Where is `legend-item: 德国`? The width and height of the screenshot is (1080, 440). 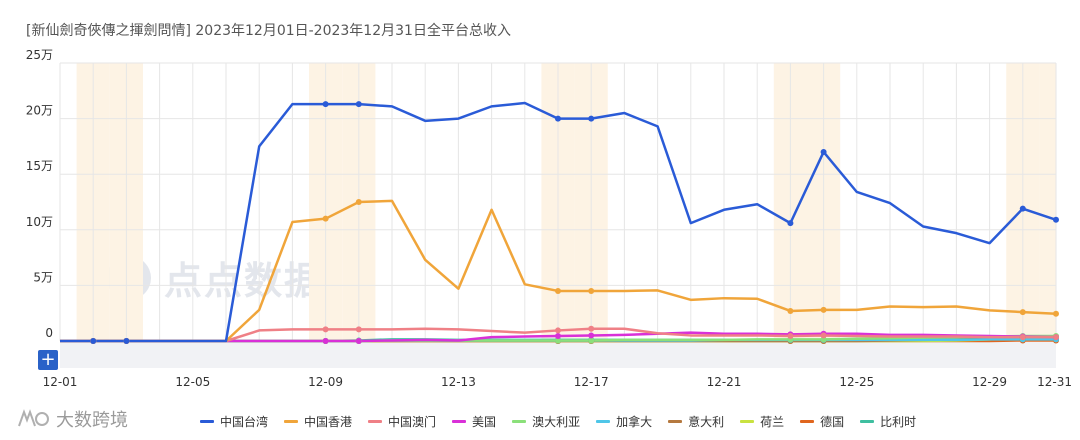 legend-item: 德国 is located at coordinates (822, 421).